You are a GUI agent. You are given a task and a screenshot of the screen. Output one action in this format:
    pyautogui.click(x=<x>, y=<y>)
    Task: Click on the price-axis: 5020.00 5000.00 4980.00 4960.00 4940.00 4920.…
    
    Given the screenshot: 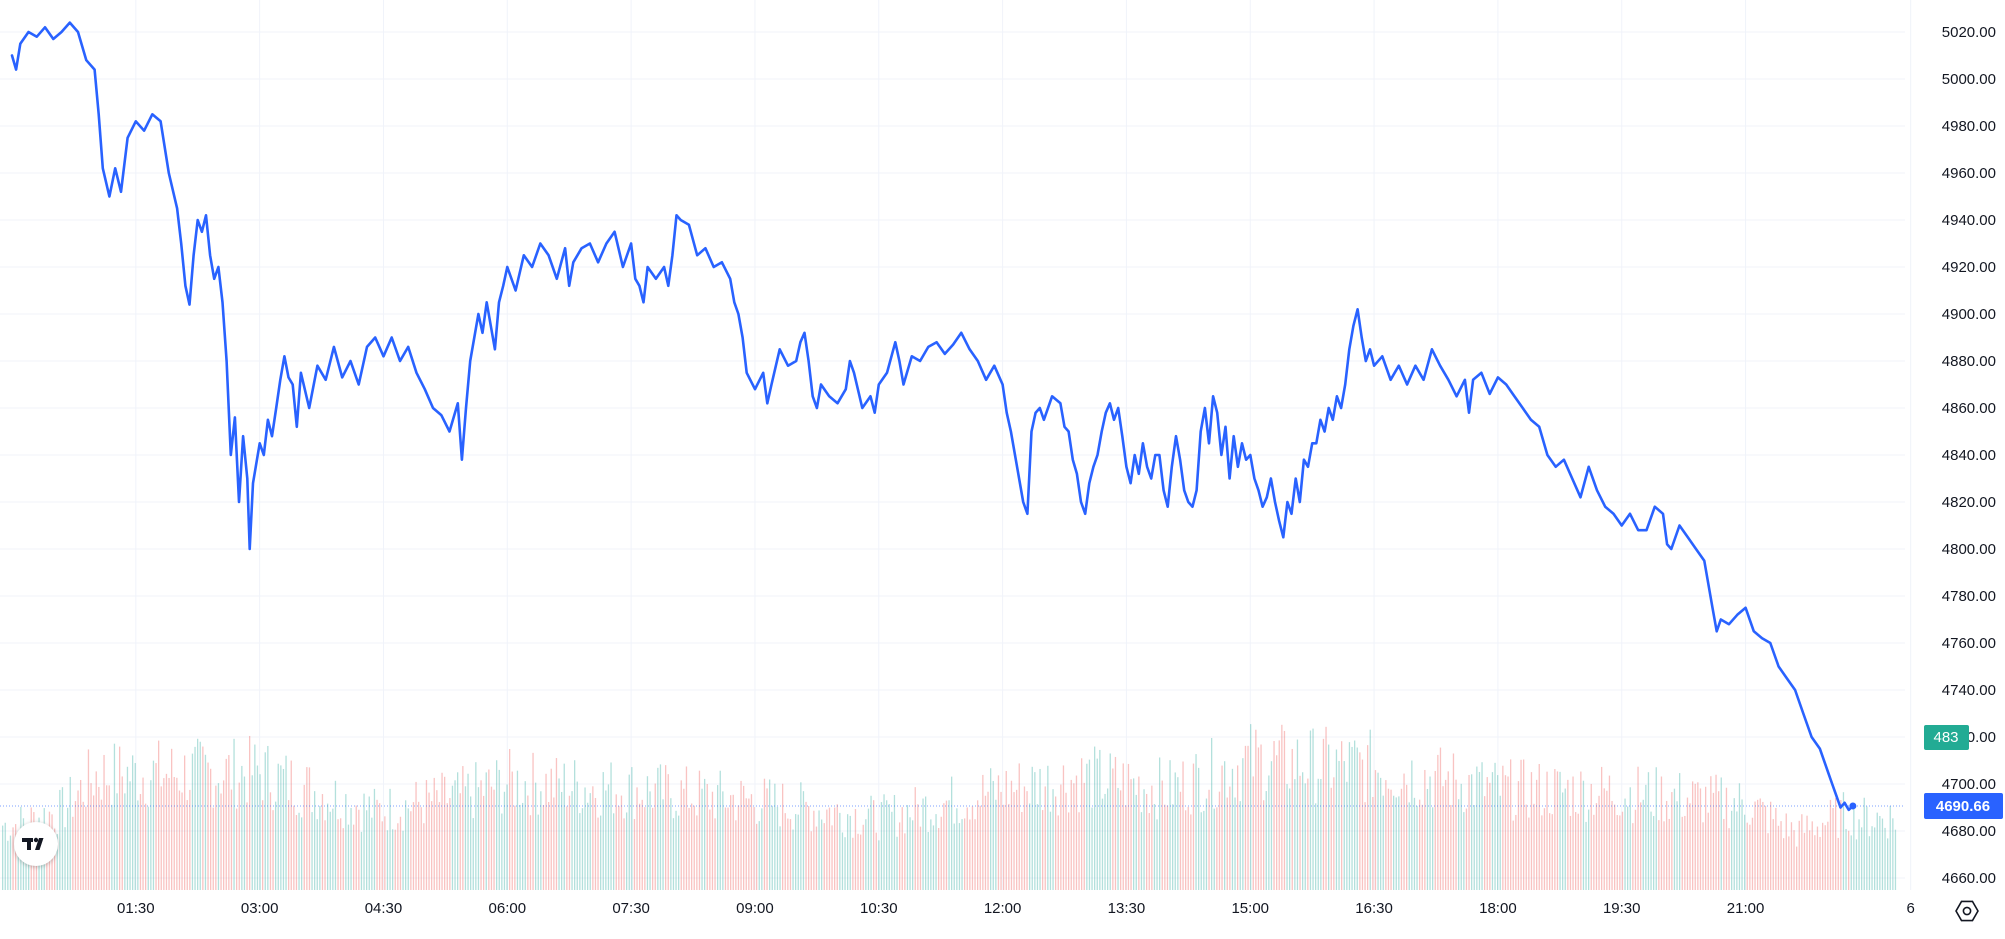 What is the action you would take?
    pyautogui.click(x=1969, y=455)
    